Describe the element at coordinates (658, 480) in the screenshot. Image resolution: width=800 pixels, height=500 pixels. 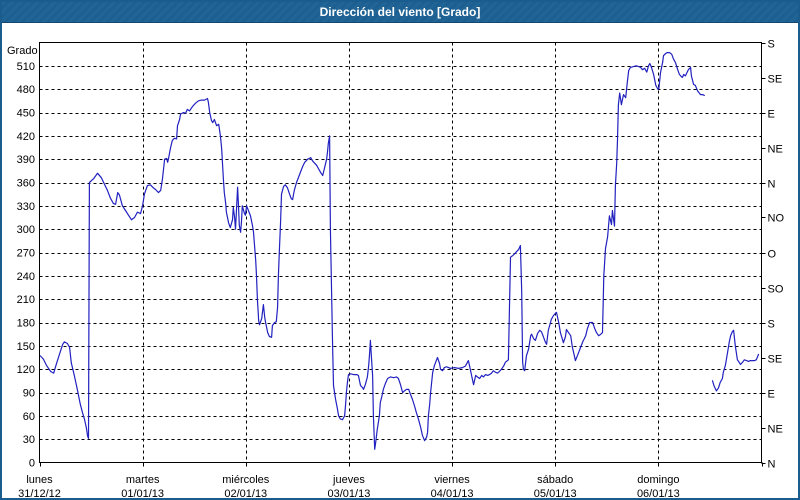
I see `day-weekday-label: domingo` at that location.